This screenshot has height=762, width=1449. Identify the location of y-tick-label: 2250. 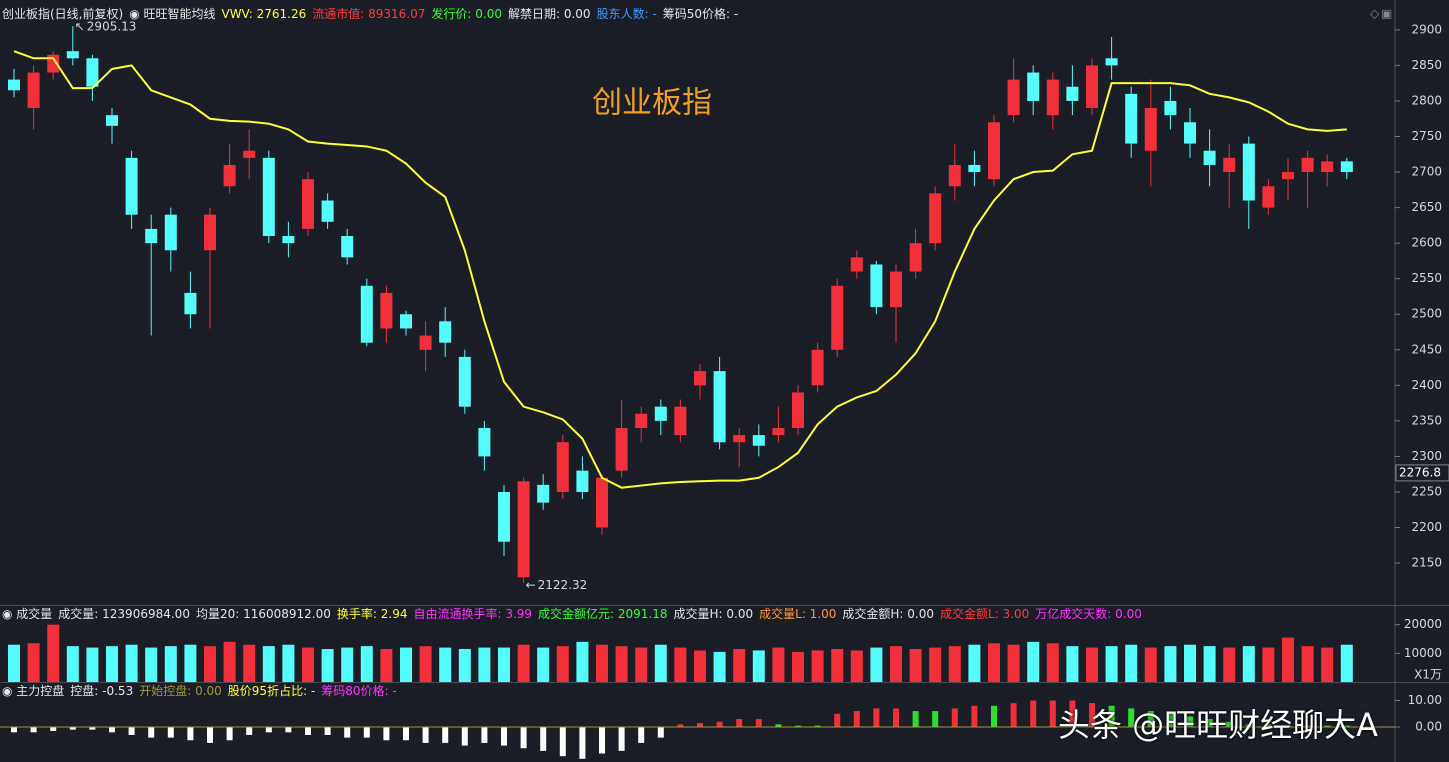
(1426, 491).